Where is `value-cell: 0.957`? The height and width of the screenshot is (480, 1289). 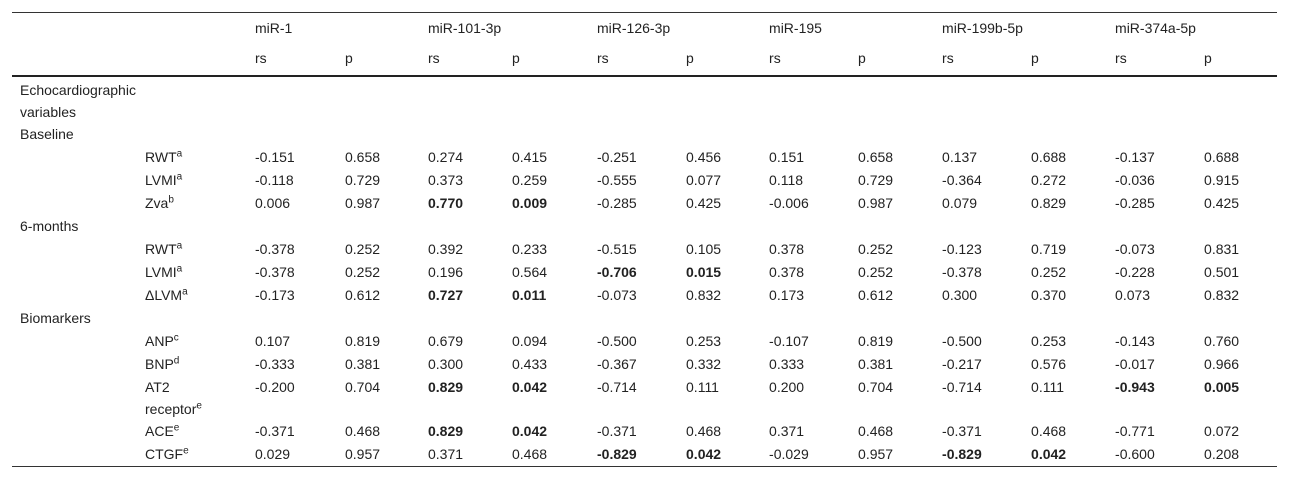 value-cell: 0.957 is located at coordinates (378, 455).